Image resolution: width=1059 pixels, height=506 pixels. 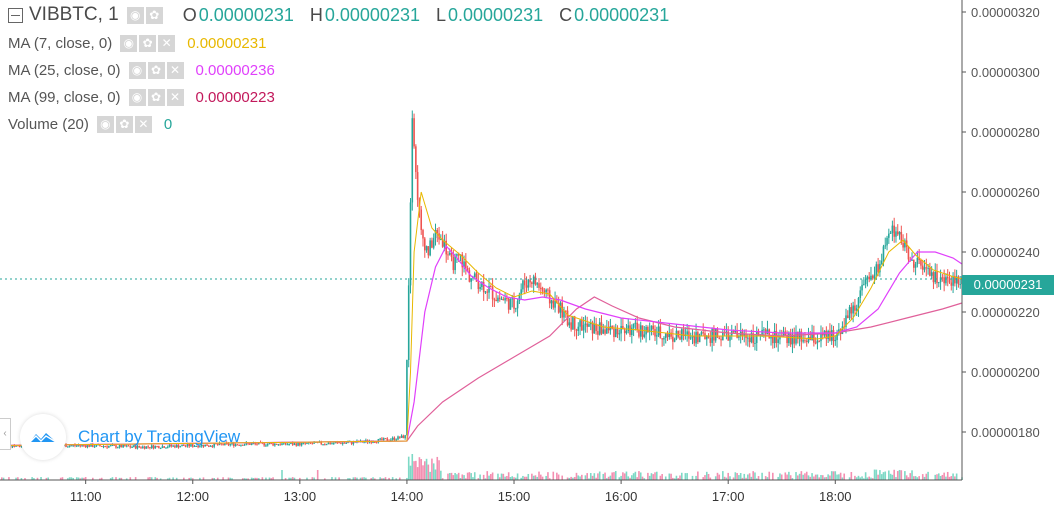 What do you see at coordinates (130, 437) in the screenshot?
I see `tradingview-watermark: Chart by TradingView` at bounding box center [130, 437].